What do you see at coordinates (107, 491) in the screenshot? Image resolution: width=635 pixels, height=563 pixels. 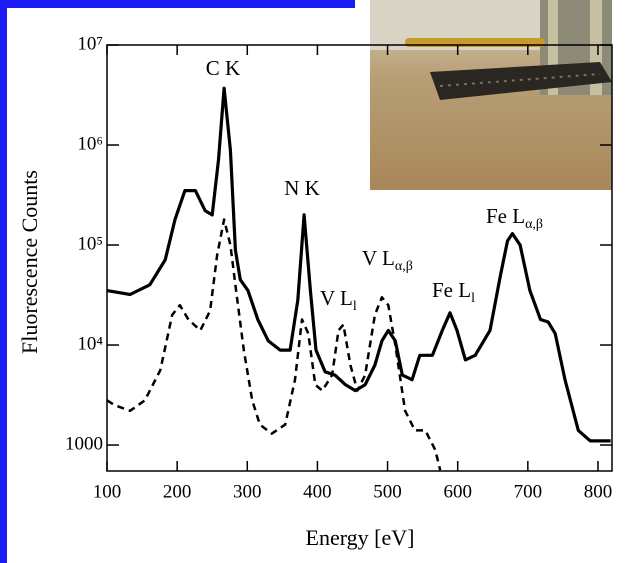 I see `x-tick-label: 100` at bounding box center [107, 491].